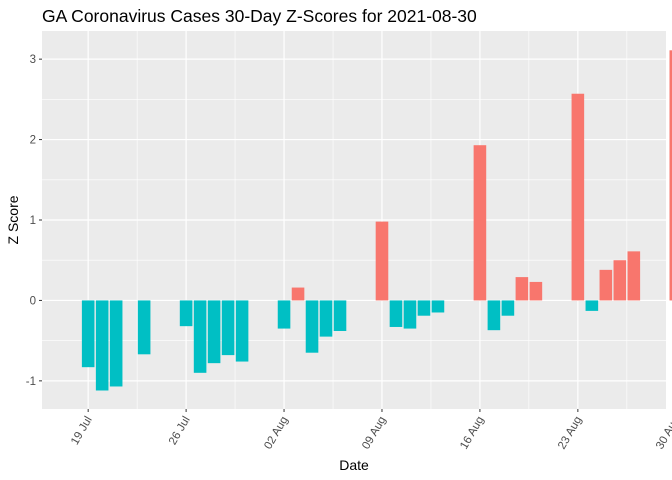 The width and height of the screenshot is (672, 480). I want to click on y-axis-title: Z Score, so click(13, 219).